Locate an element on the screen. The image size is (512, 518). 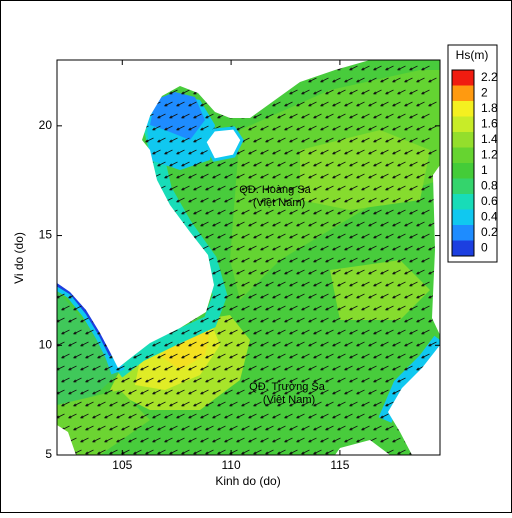
y-tick-label: 20 is located at coordinates (46, 125).